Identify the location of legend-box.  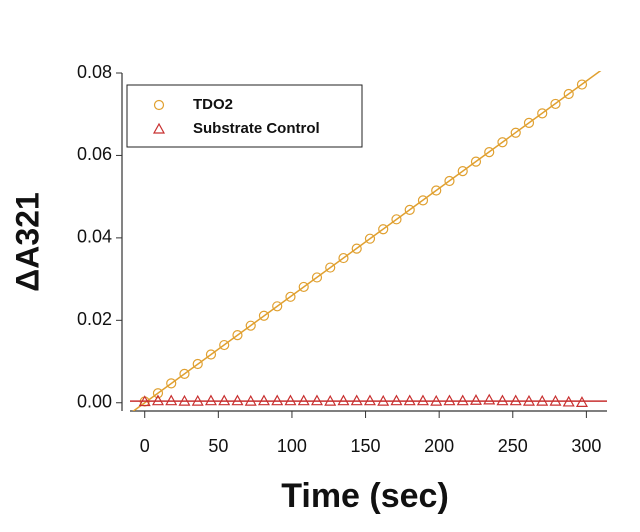
(244, 116).